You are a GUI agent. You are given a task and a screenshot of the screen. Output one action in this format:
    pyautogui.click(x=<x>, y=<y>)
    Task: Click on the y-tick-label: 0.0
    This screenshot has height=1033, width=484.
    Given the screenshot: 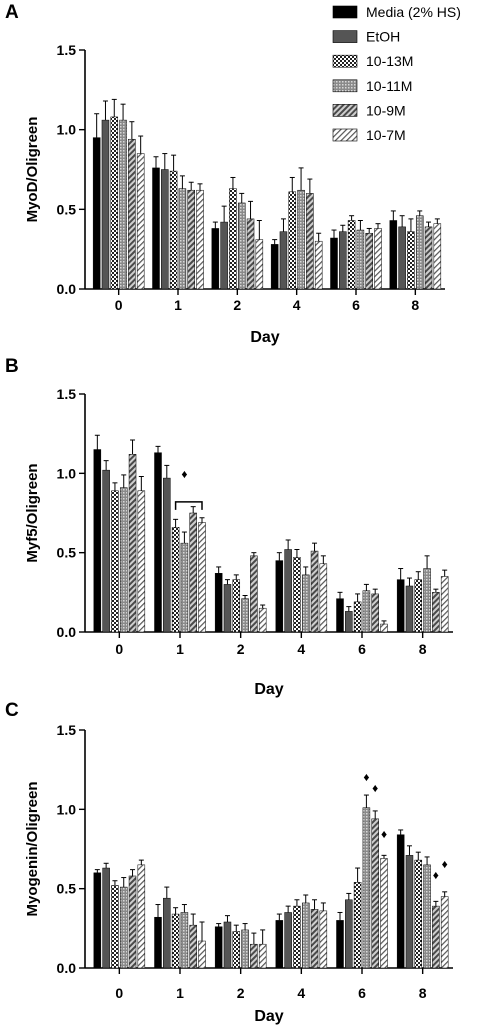 What is the action you would take?
    pyautogui.click(x=67, y=968)
    